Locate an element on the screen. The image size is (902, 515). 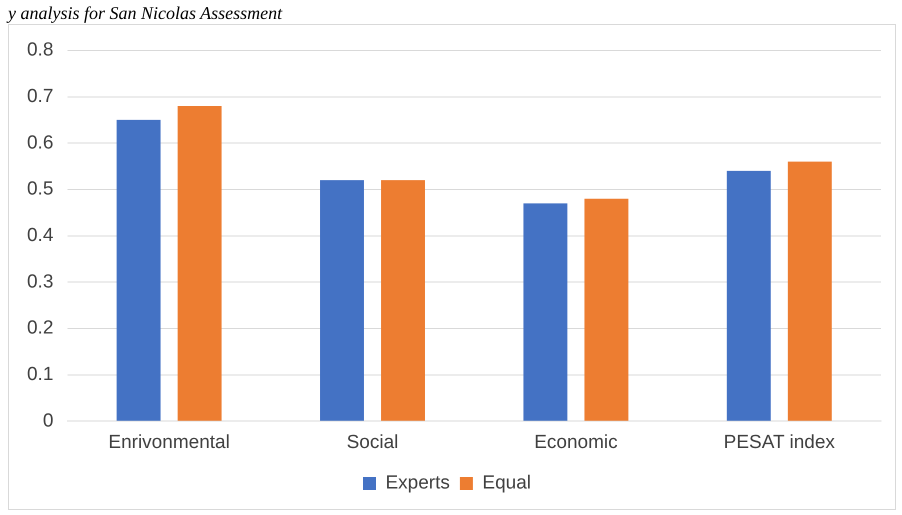
y-tick-label: 0 is located at coordinates (48, 421).